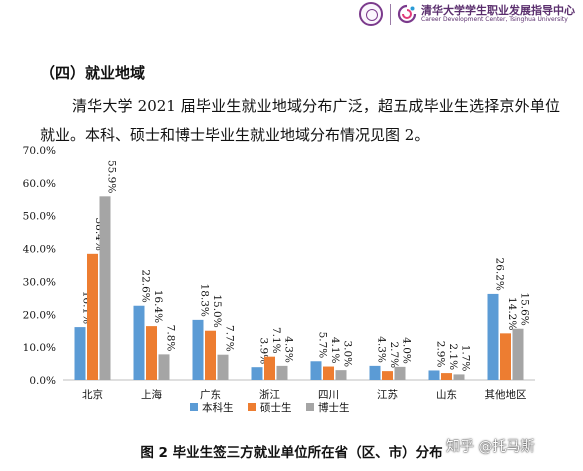 The width and height of the screenshot is (583, 471). Describe the element at coordinates (323, 345) in the screenshot. I see `data-value-label: 5.7%` at that location.